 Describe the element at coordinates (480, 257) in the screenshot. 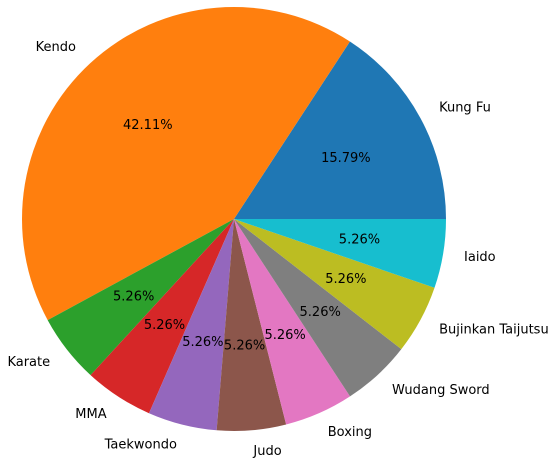

I see `slice-label: Iaido` at that location.